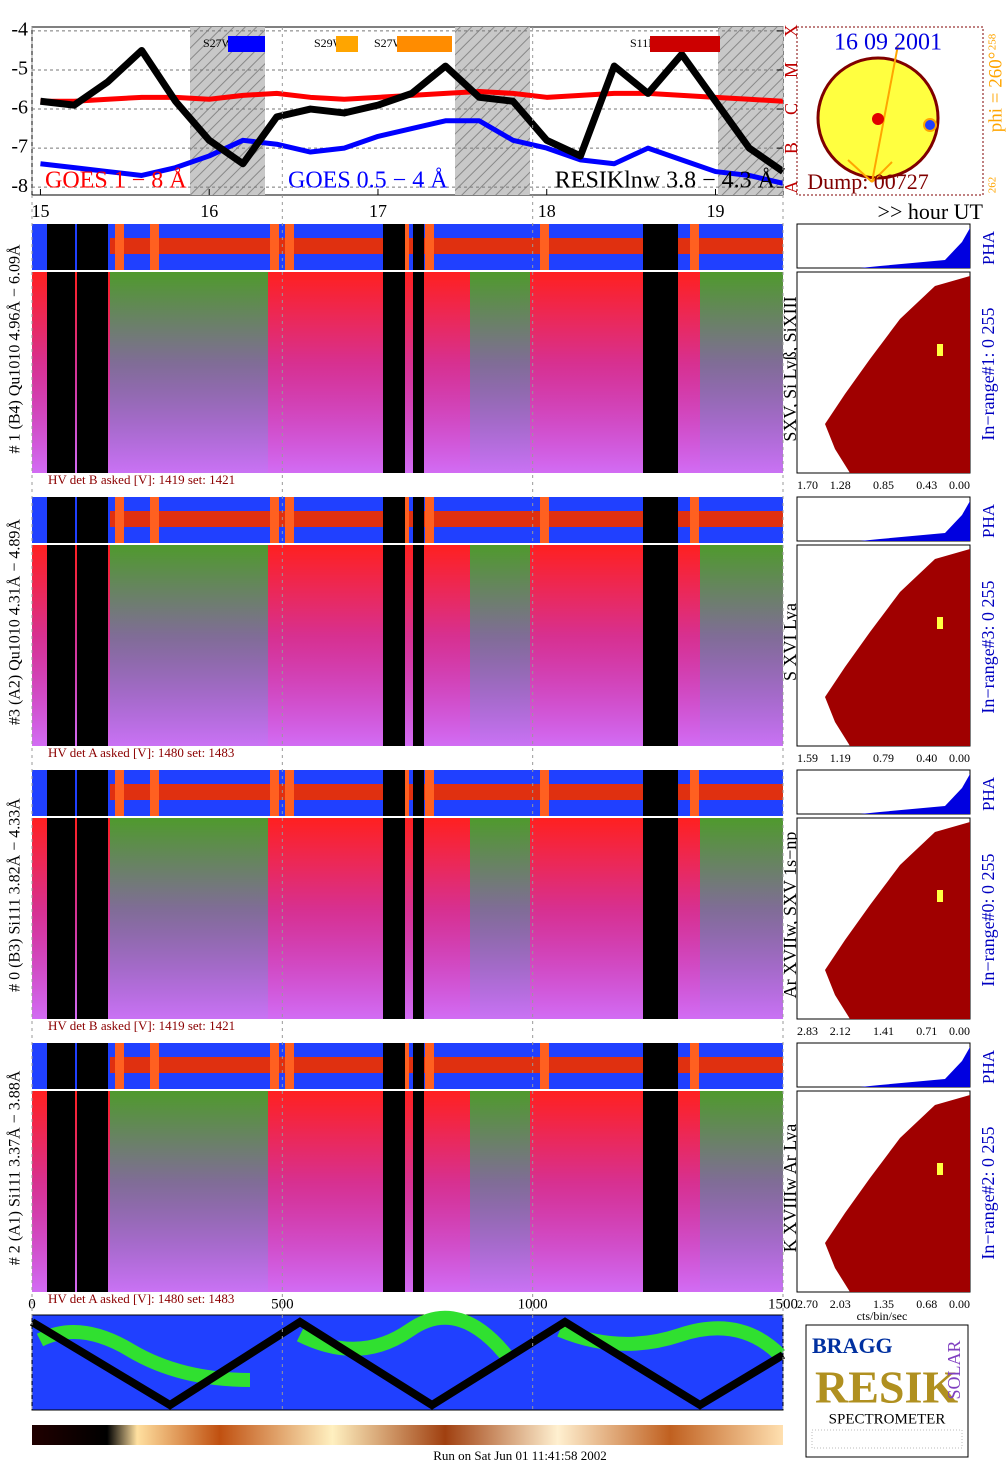 Image resolution: width=1008 pixels, height=1469 pixels. What do you see at coordinates (807, 485) in the screenshot?
I see `hist-tick-label: 1.70` at bounding box center [807, 485].